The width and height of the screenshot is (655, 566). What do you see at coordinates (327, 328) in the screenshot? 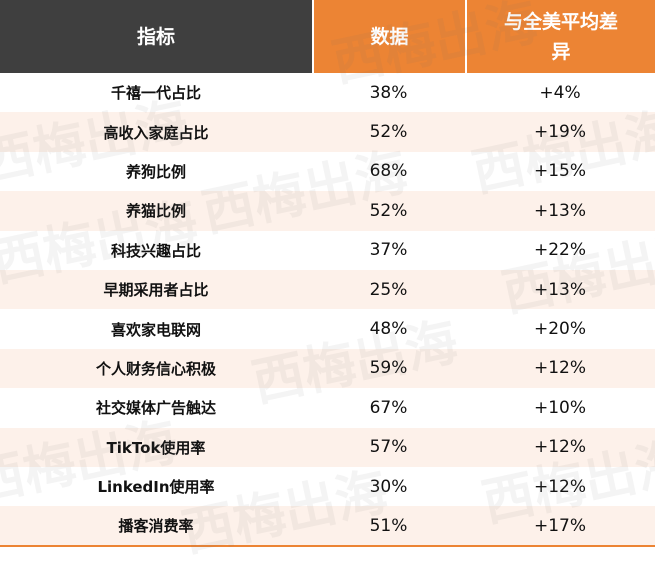
I see `table-row: 喜欢家电联网 48% +20%` at bounding box center [327, 328].